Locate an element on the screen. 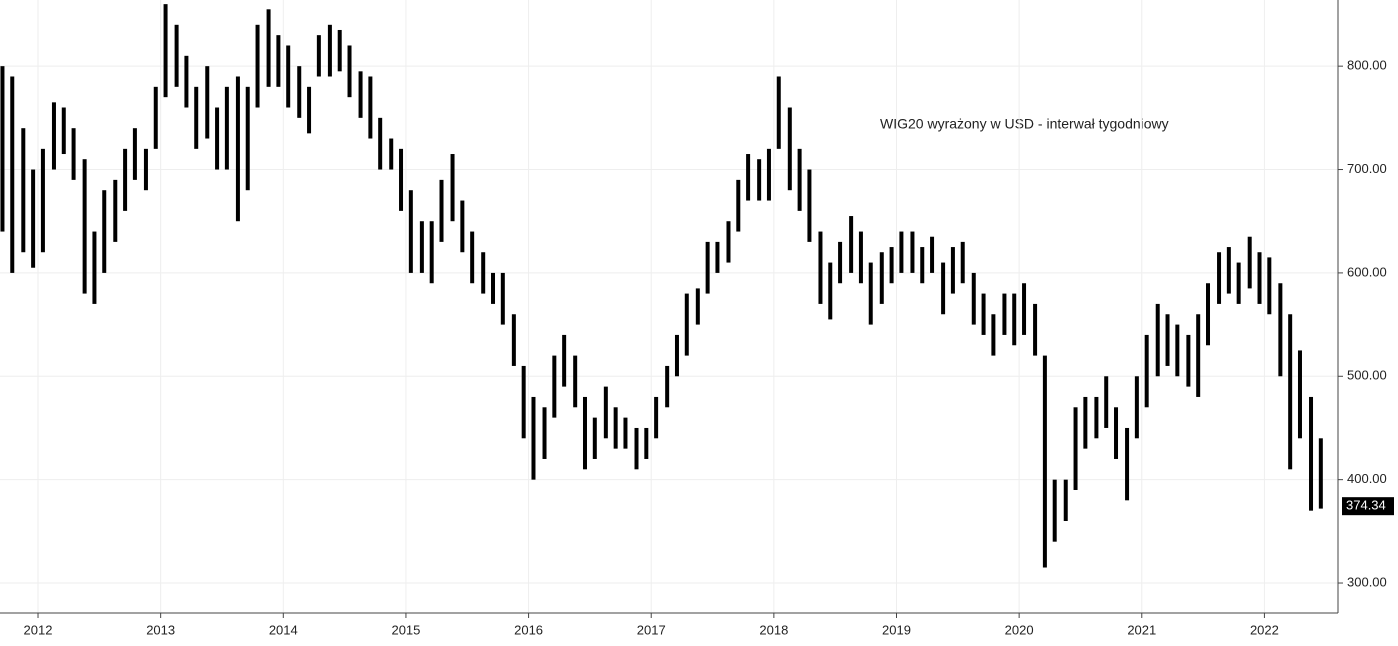  last-value-label: 374.34 is located at coordinates (1366, 505).